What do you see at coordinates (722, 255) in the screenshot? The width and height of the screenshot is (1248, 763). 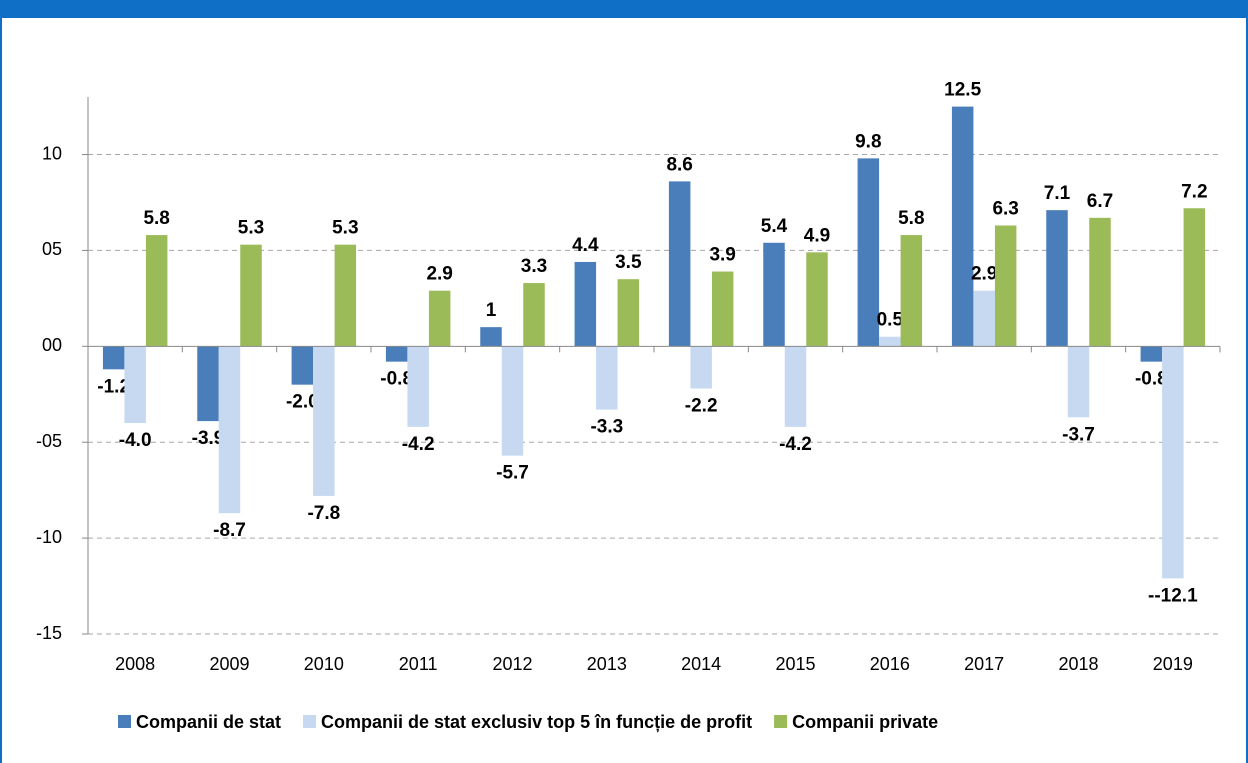 I see `value-label: 3.9` at bounding box center [722, 255].